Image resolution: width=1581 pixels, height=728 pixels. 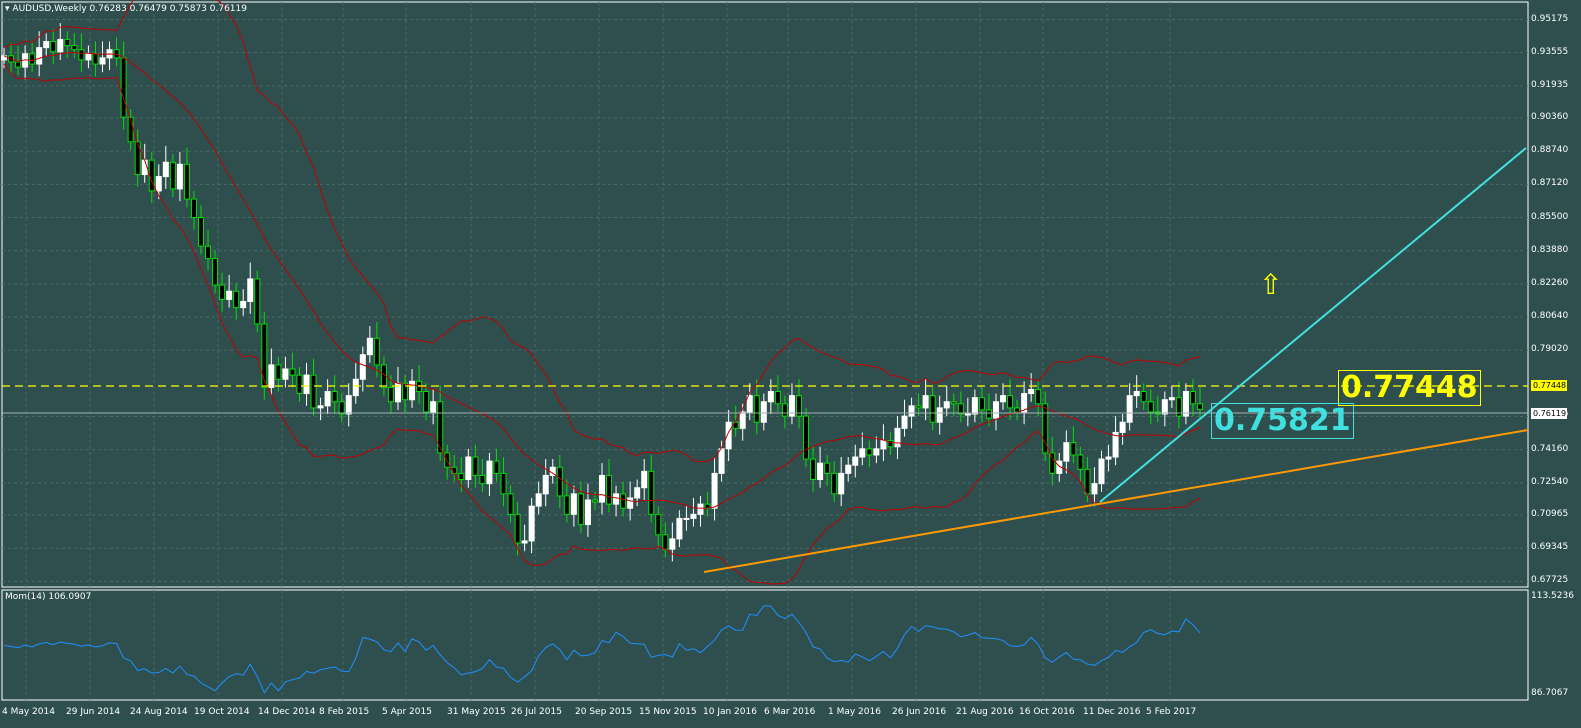 I want to click on date-tick: 5 Apr 2015, so click(x=407, y=712).